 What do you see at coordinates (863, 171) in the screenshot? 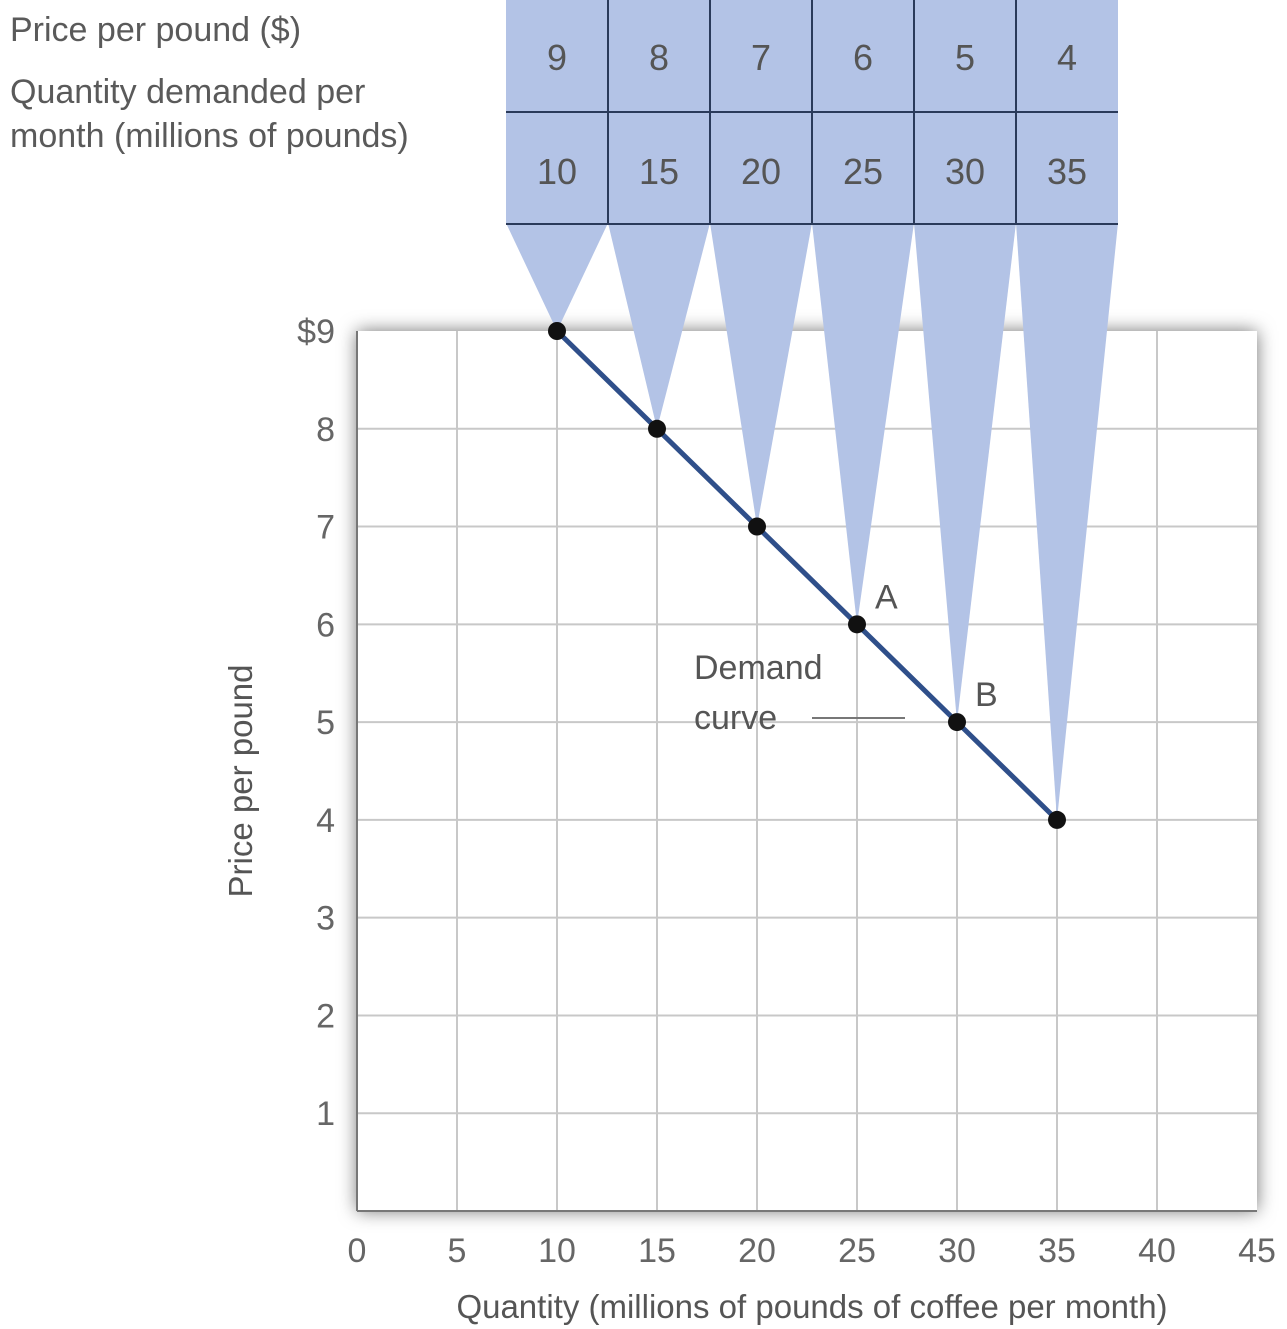
I see `table-cell-quantity: 25` at bounding box center [863, 171].